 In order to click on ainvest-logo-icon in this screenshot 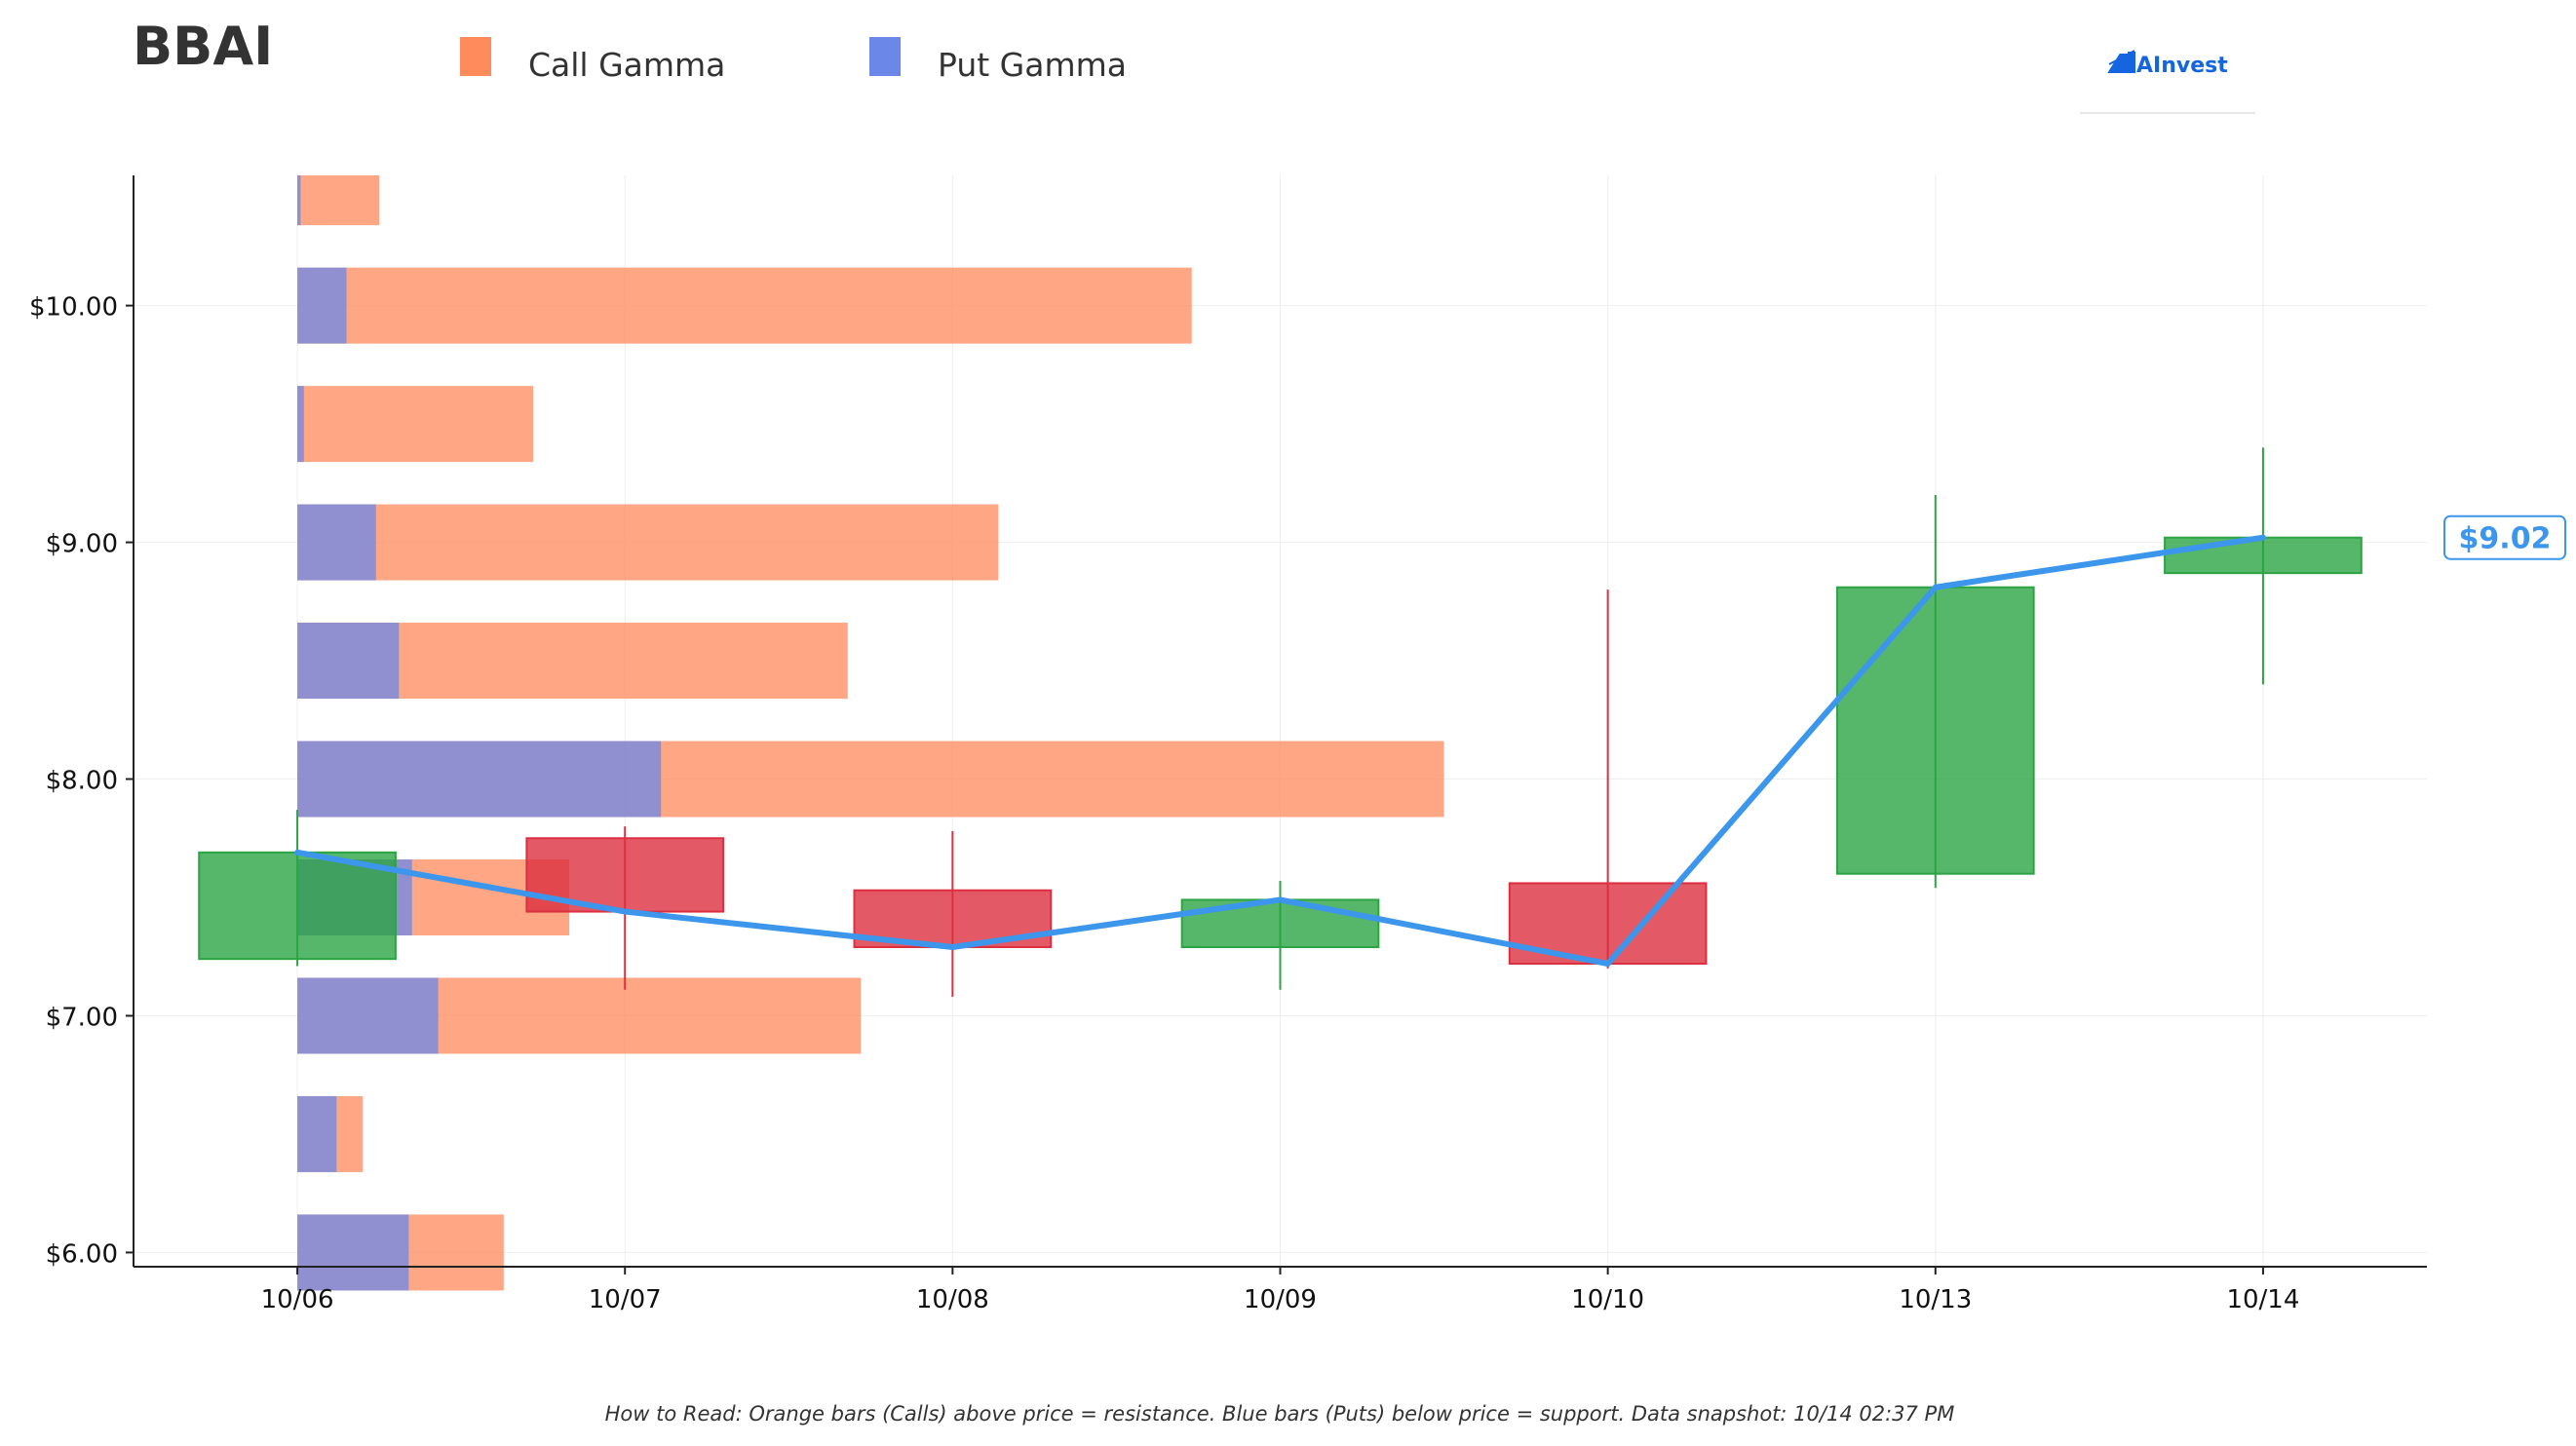, I will do `click(2121, 61)`.